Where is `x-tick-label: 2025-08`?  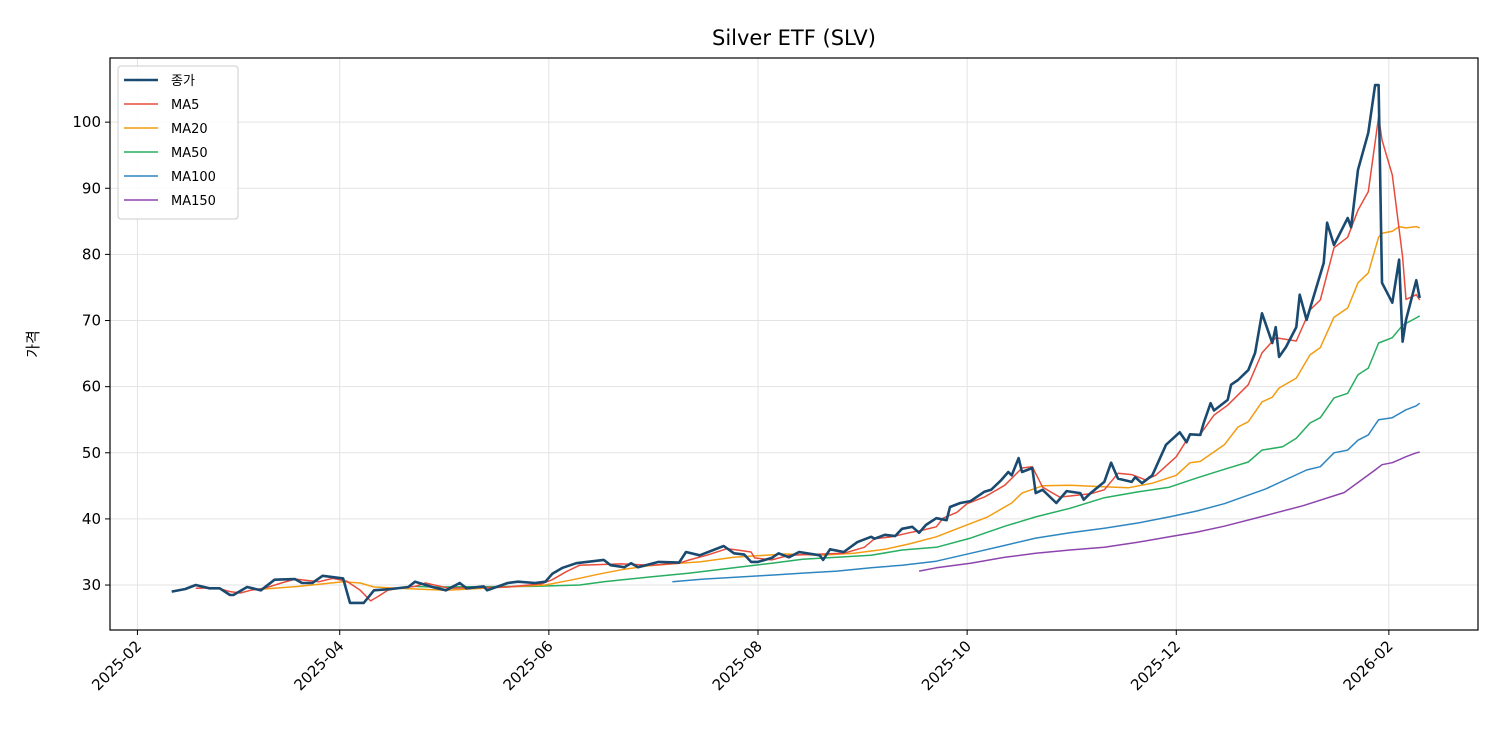 x-tick-label: 2025-08 is located at coordinates (737, 665).